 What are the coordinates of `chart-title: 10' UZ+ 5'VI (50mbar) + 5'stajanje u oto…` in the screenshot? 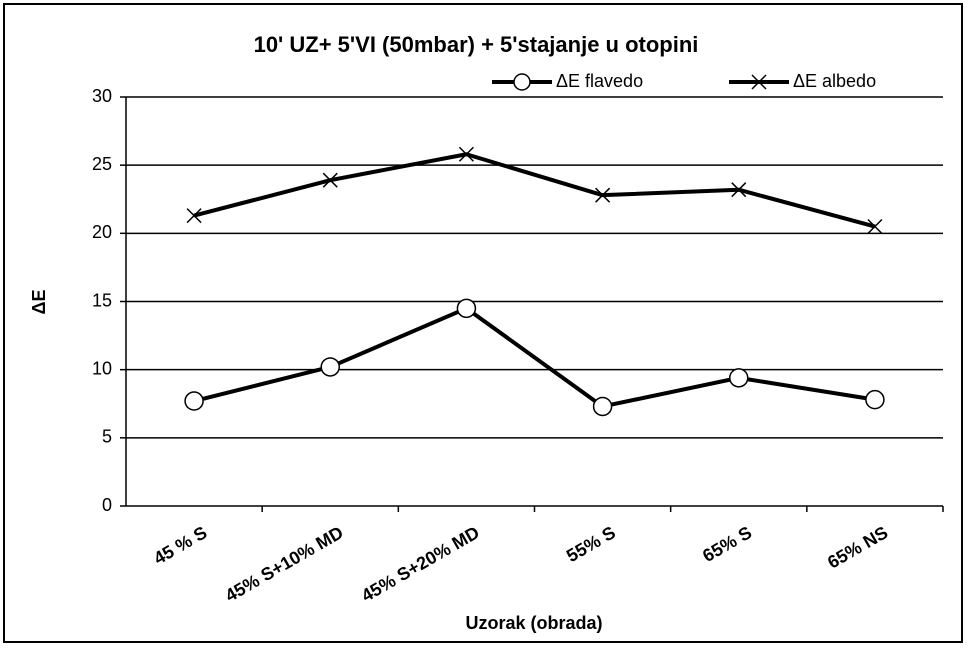 It's located at (476, 44).